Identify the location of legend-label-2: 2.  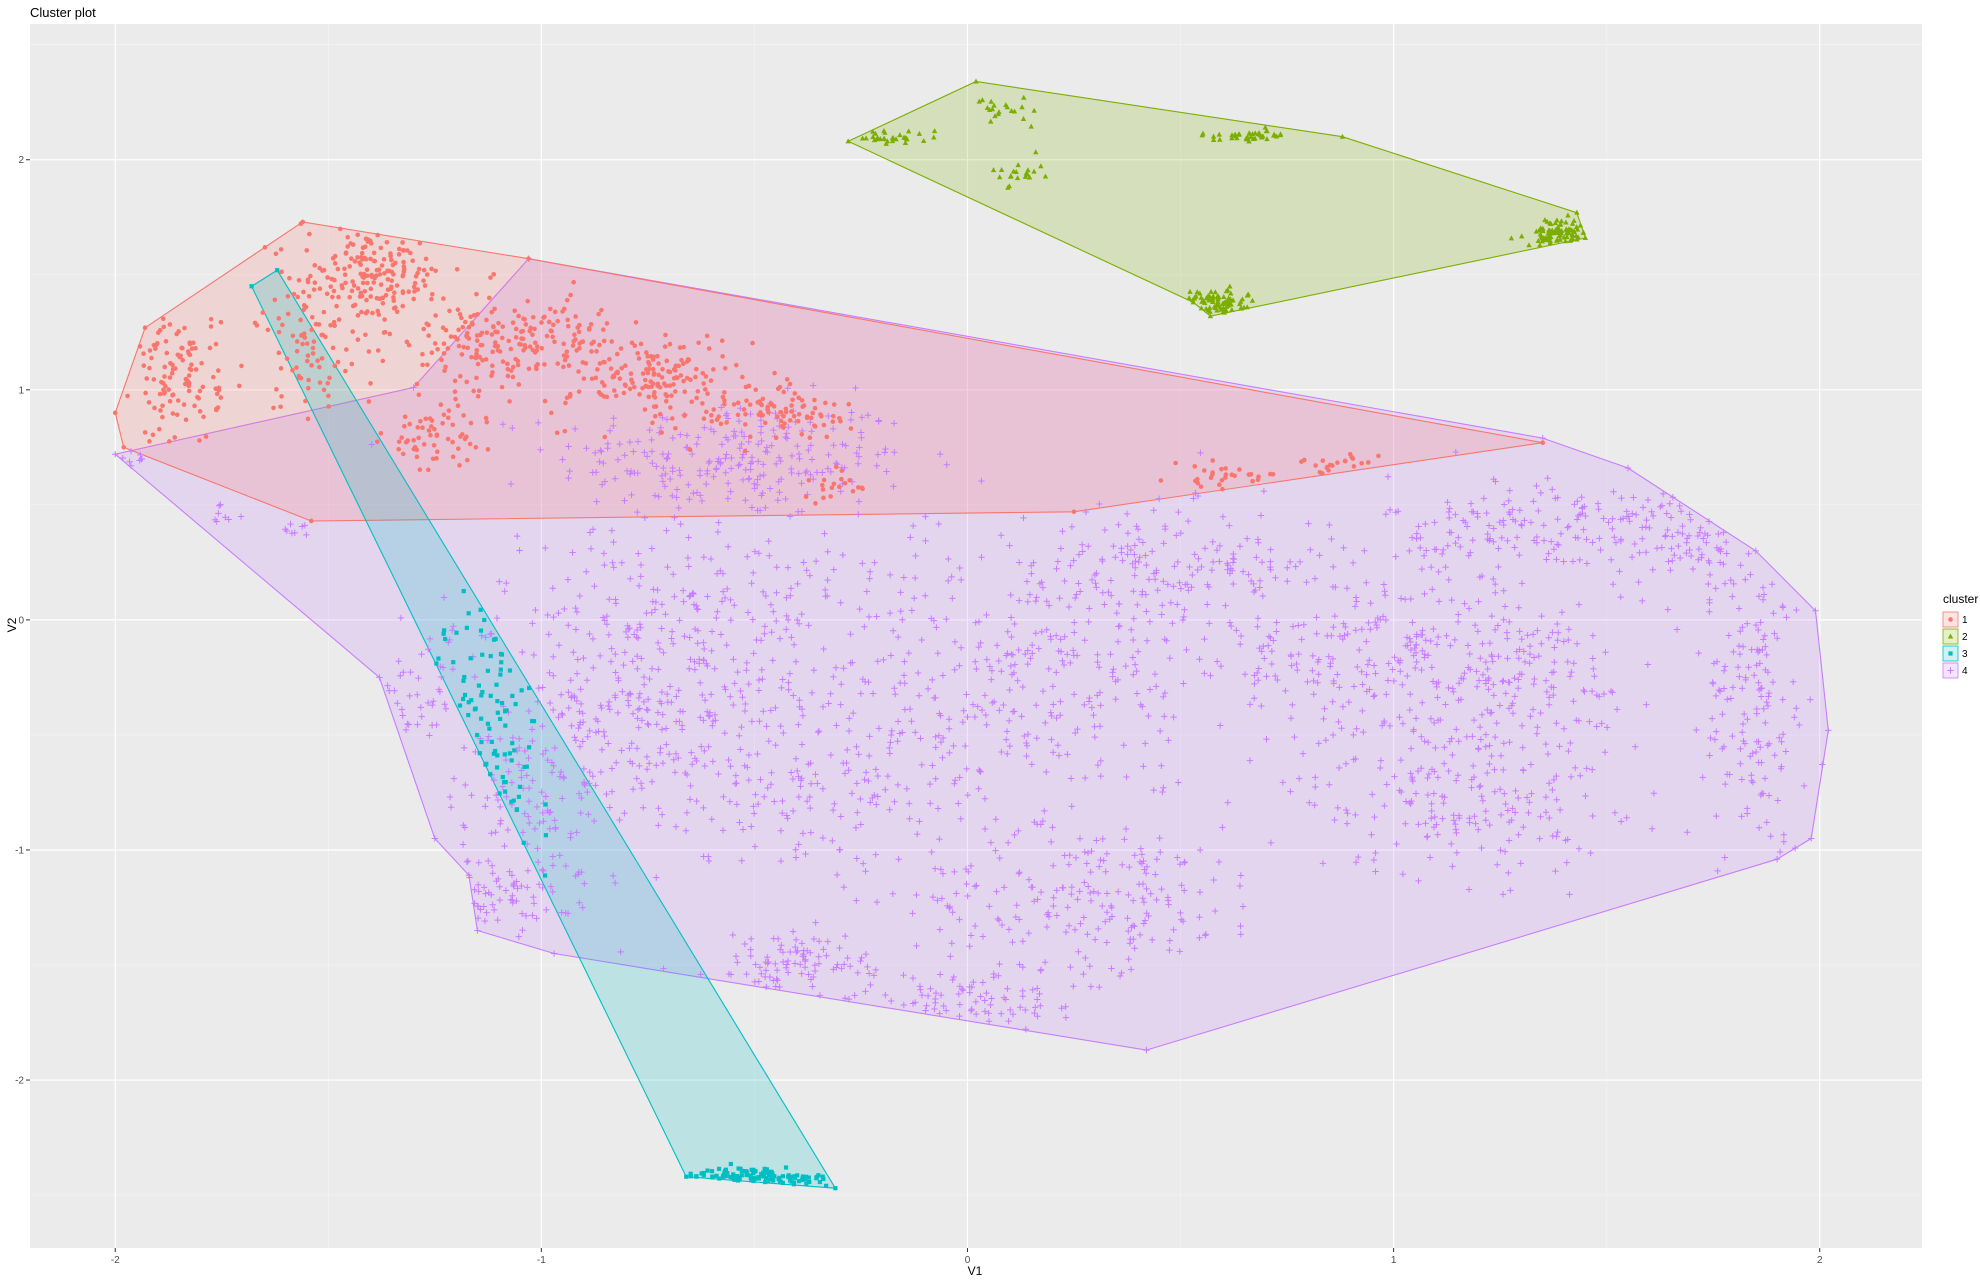
(1965, 637).